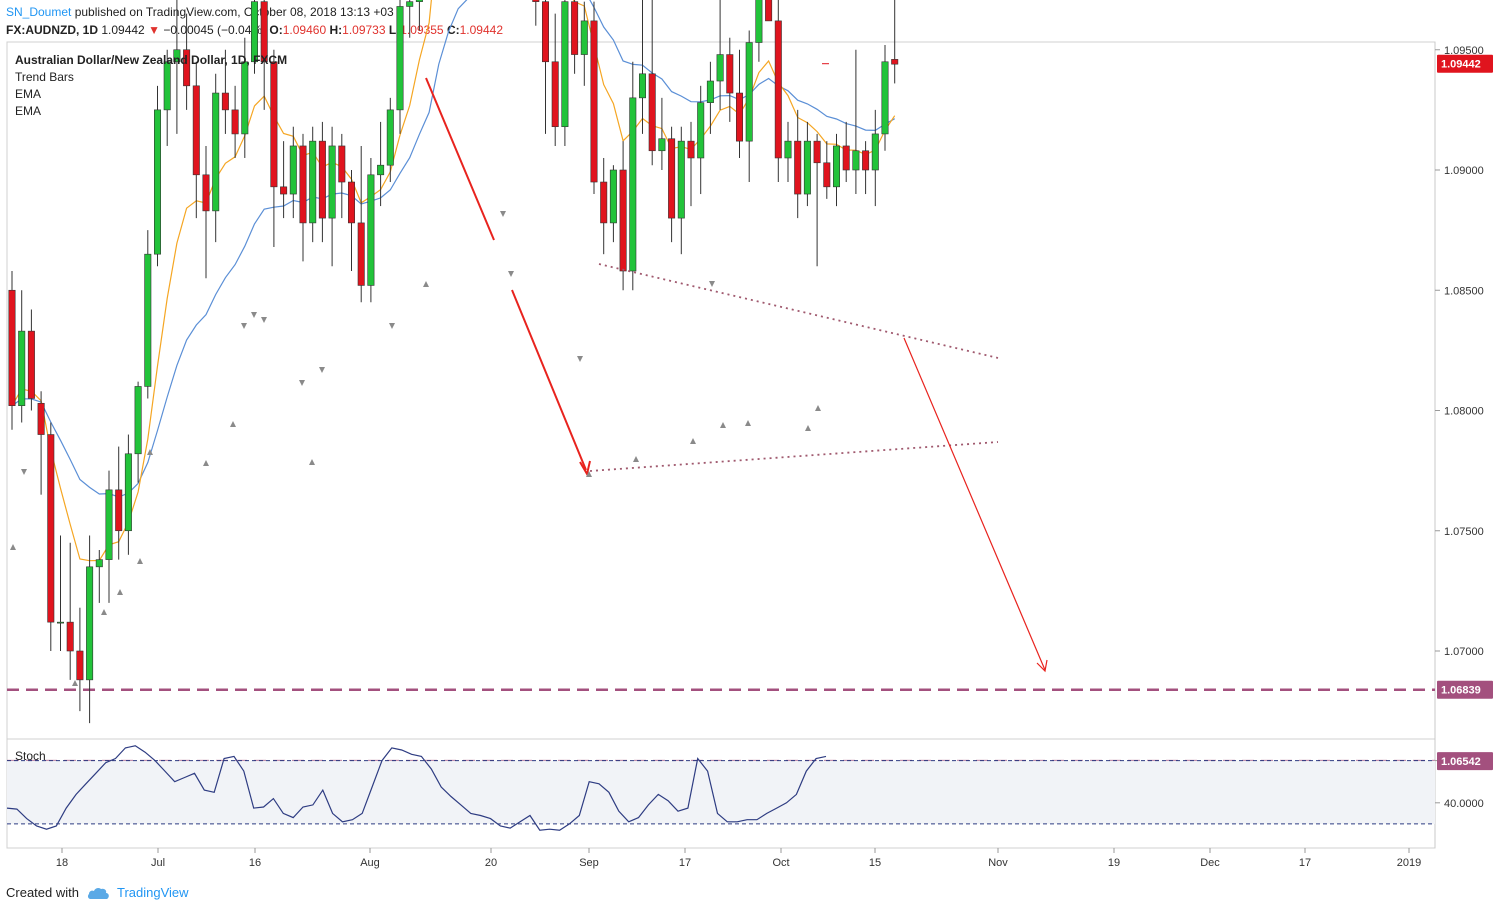  Describe the element at coordinates (370, 863) in the screenshot. I see `time-tick-label: Aug` at that location.